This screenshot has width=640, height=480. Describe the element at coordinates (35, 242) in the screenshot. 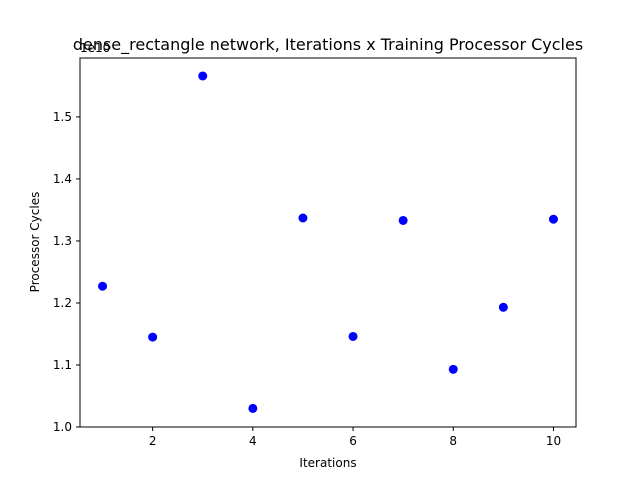

I see `y-axis-label: Processor Cycles` at that location.